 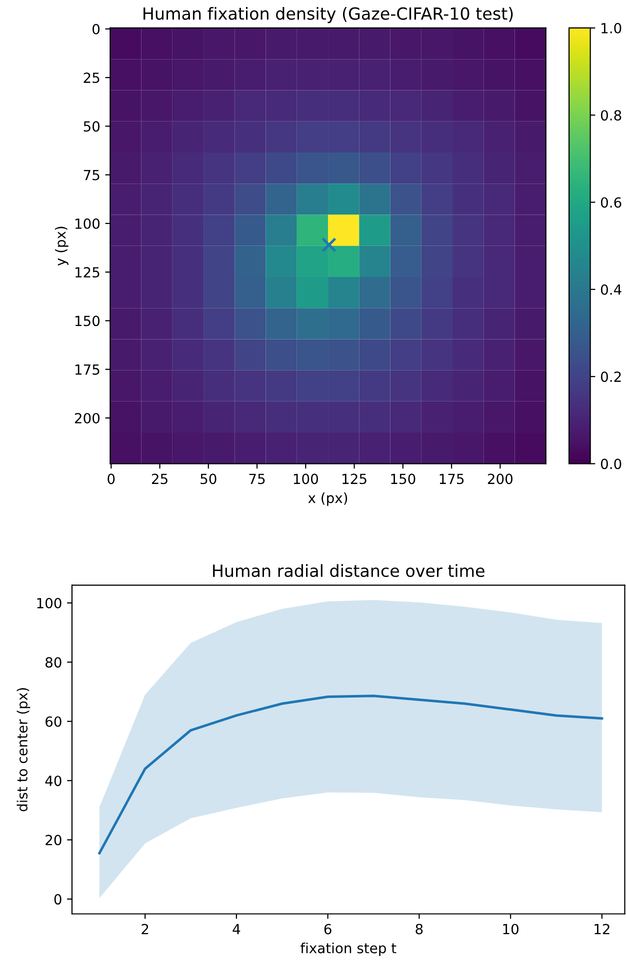 I want to click on x-tick-label: 100, so click(x=306, y=479).